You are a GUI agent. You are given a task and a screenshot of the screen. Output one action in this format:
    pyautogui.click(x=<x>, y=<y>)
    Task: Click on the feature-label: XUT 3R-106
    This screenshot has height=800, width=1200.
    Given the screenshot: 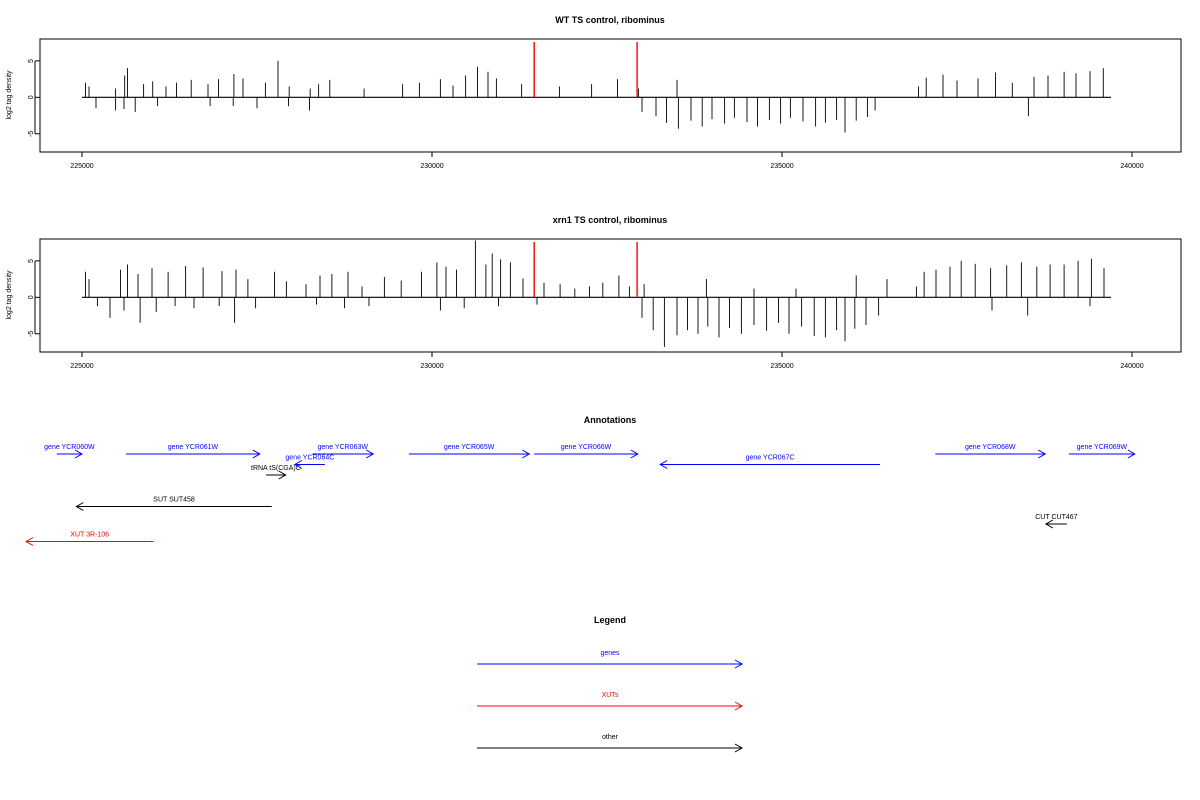 What is the action you would take?
    pyautogui.click(x=89, y=535)
    